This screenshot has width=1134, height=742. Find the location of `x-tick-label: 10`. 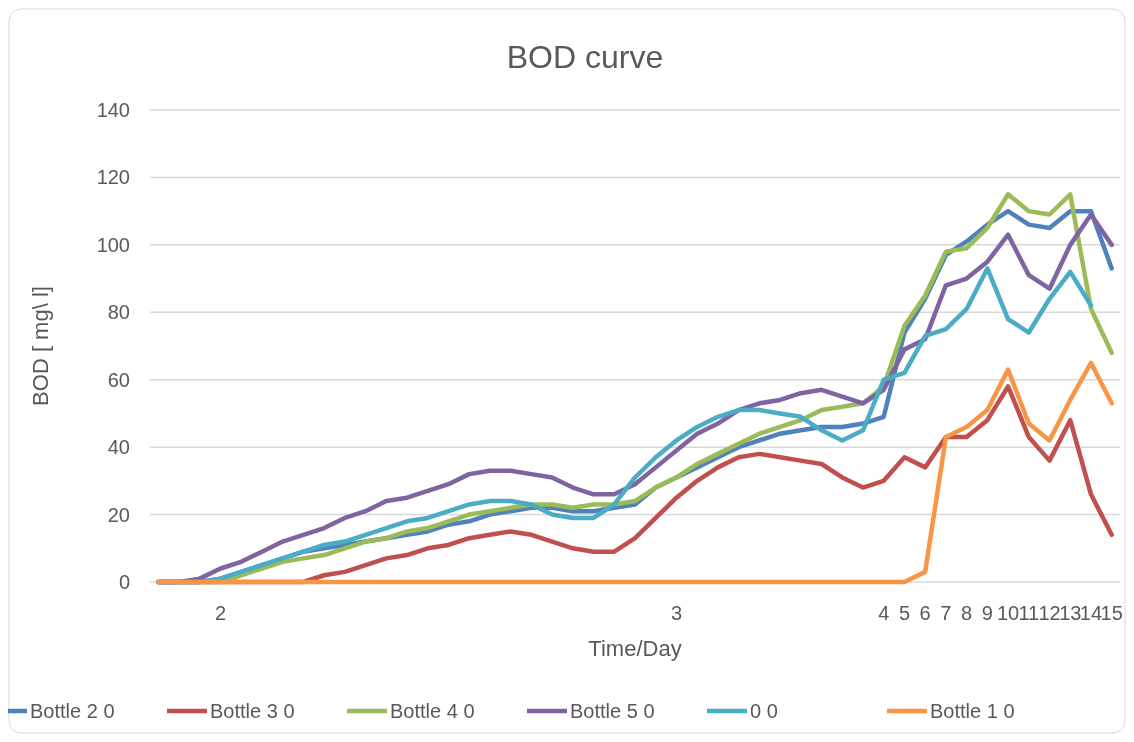

x-tick-label: 10 is located at coordinates (1008, 613).